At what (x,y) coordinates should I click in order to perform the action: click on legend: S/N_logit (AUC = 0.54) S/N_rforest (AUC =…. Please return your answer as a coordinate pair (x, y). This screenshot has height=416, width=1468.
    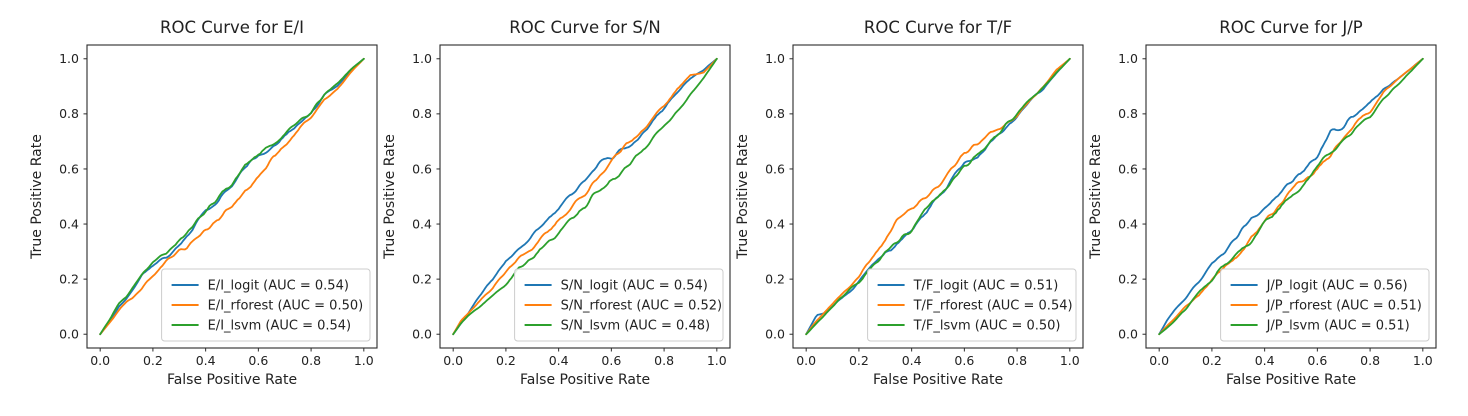
    Looking at the image, I should click on (619, 305).